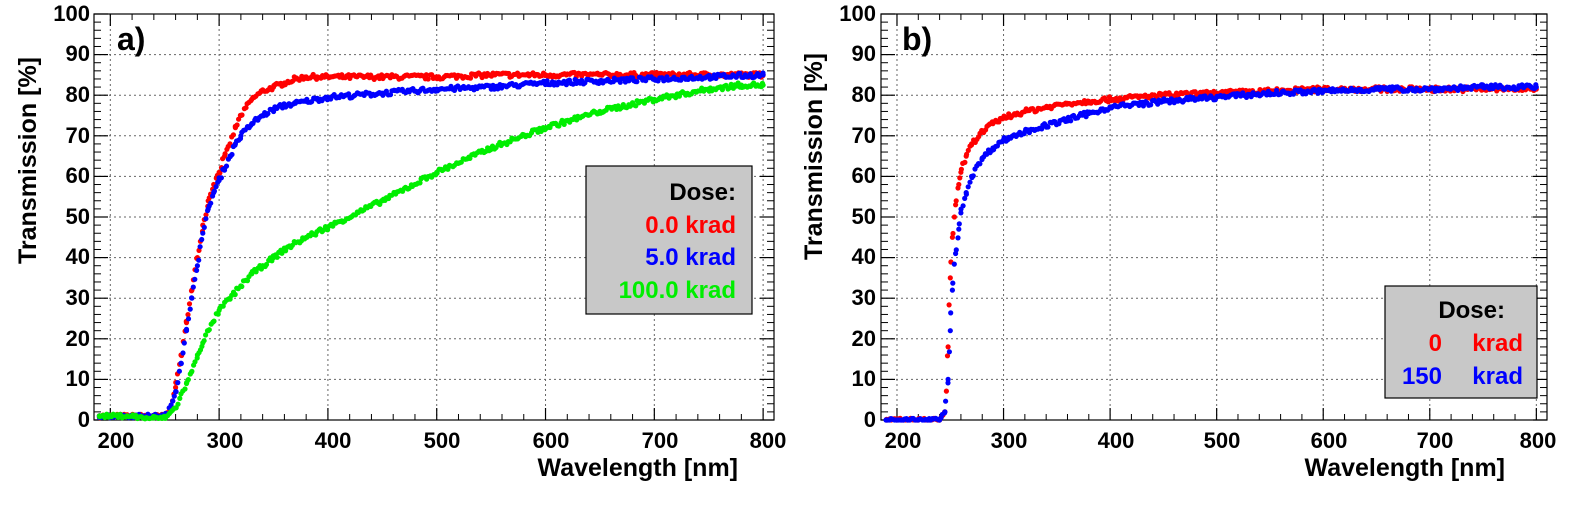 The image size is (1586, 506). What do you see at coordinates (78, 175) in the screenshot?
I see `y-tick-label: 60` at bounding box center [78, 175].